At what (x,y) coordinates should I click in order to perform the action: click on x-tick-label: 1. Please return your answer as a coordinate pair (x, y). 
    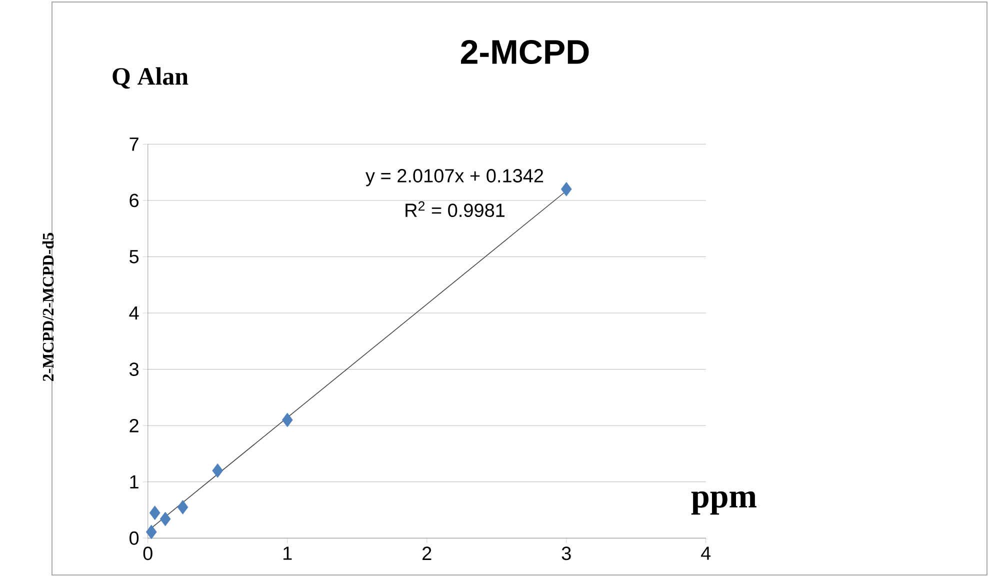
    Looking at the image, I should click on (288, 553).